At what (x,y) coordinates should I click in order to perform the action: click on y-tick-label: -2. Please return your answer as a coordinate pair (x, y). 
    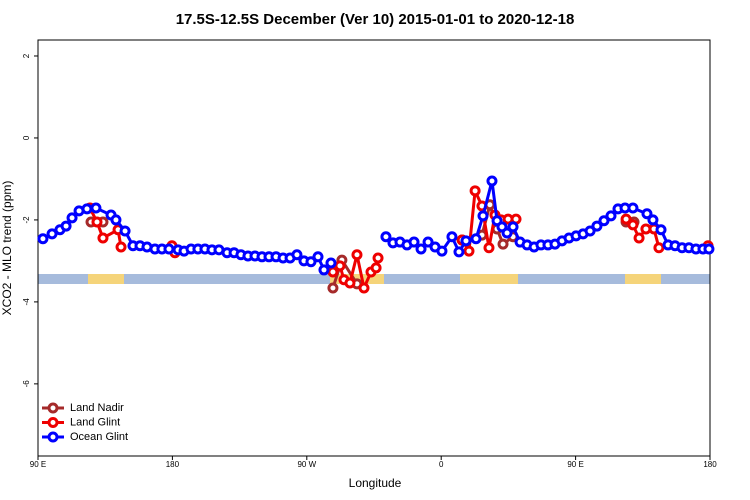
    Looking at the image, I should click on (26, 220).